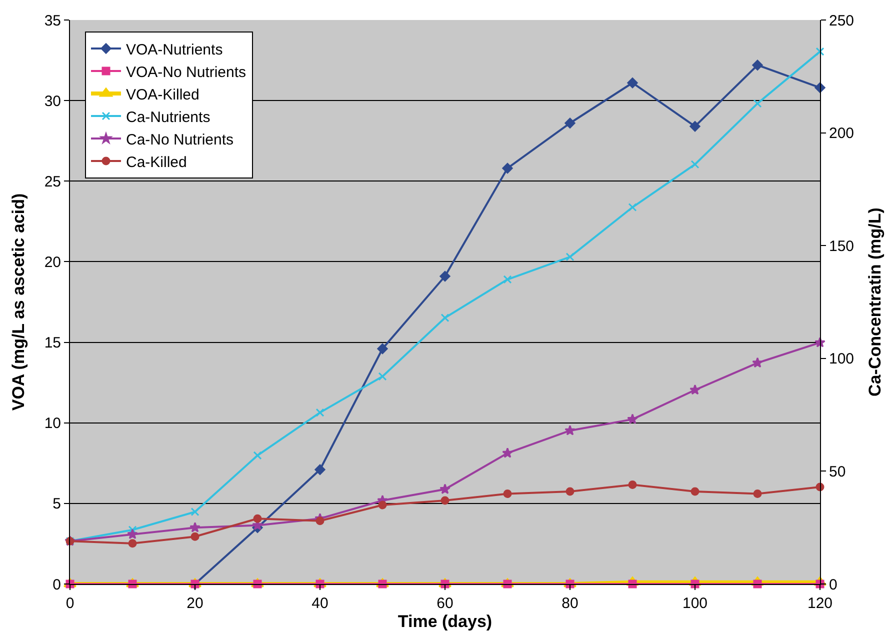  What do you see at coordinates (820, 603) in the screenshot?
I see `x-tick-label: 120` at bounding box center [820, 603].